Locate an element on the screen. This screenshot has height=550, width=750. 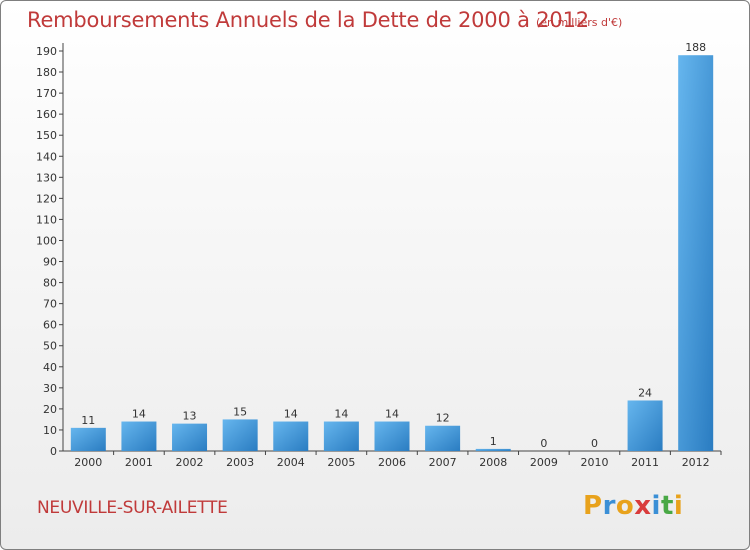
y-tick-label: 180 is located at coordinates (46, 72).